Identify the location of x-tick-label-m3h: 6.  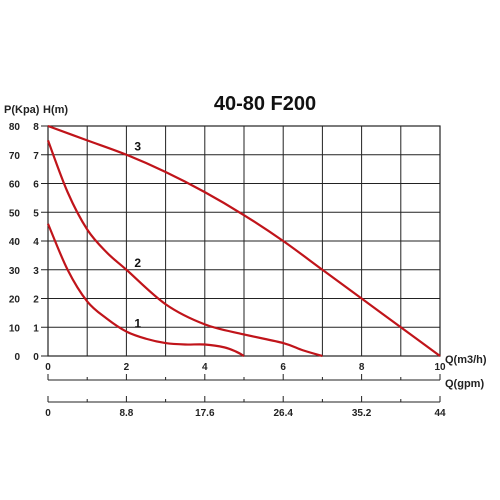
(283, 367).